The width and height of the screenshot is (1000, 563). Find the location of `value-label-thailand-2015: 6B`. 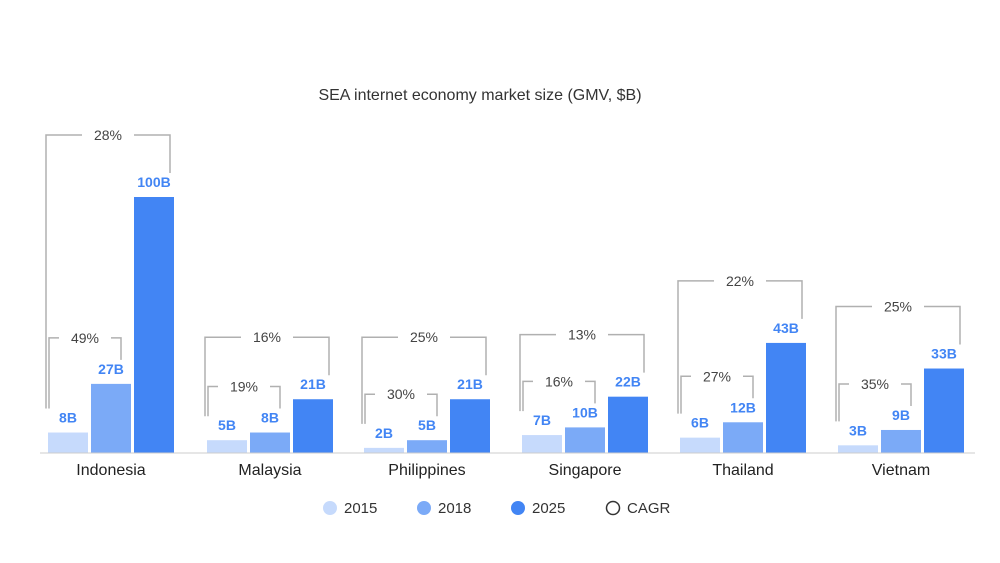

value-label-thailand-2015: 6B is located at coordinates (700, 423).